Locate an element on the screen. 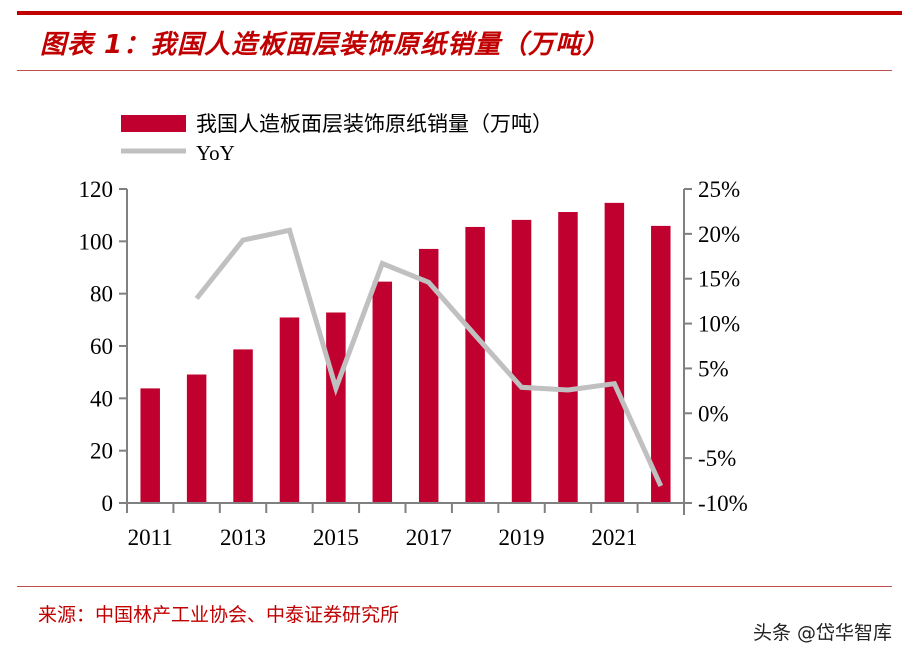 This screenshot has width=906, height=660. figure-title: 图表 1：我国人造板面层装饰原纸销量（万吨） is located at coordinates (325, 45).